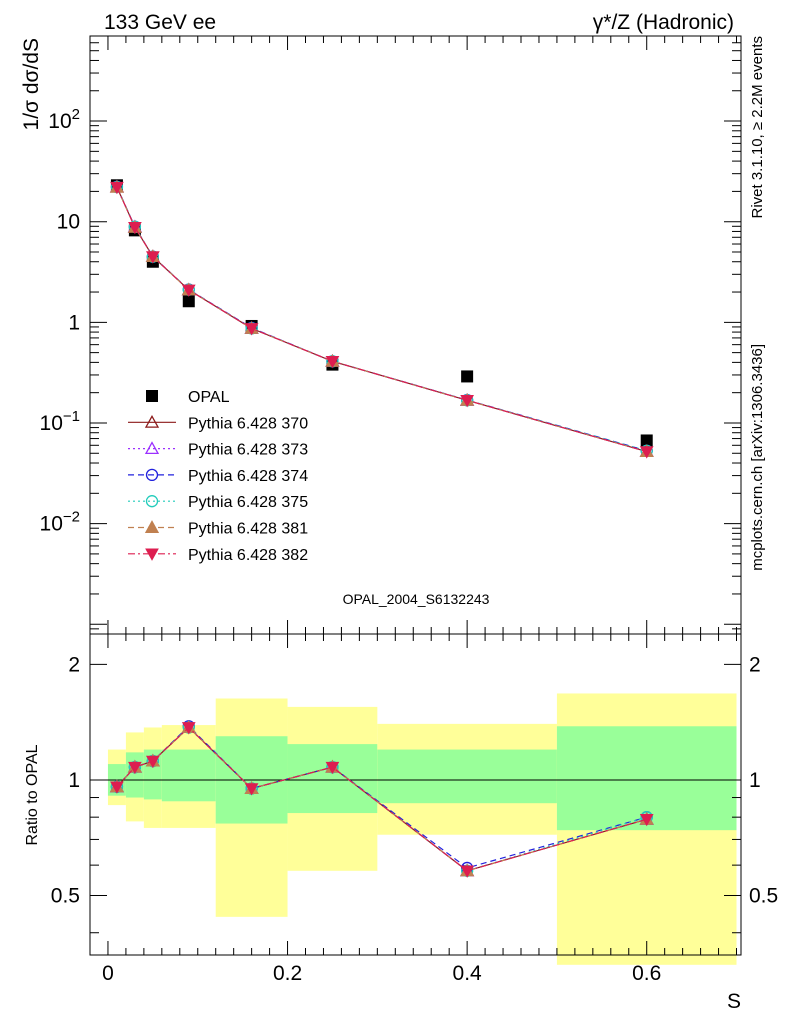 The width and height of the screenshot is (786, 1024). Describe the element at coordinates (74, 664) in the screenshot. I see `ratio-y-tick-label-left: 2` at that location.